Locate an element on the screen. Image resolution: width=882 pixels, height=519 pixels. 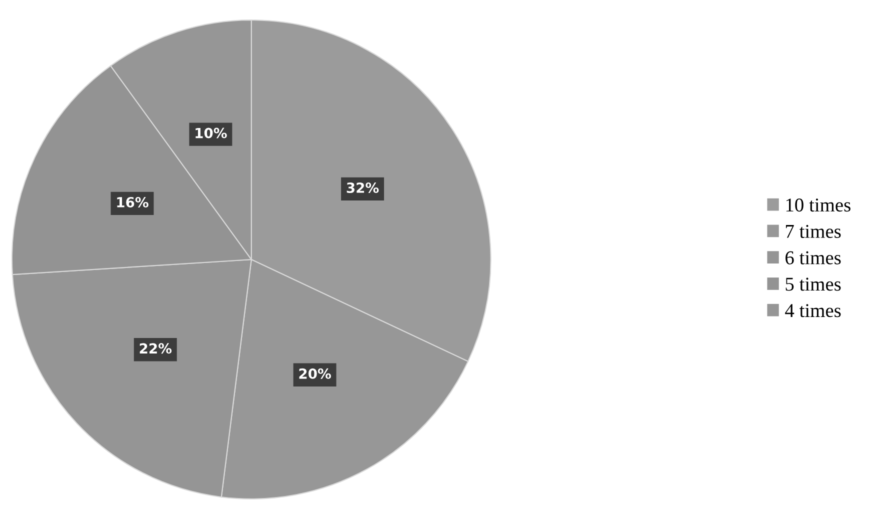
legend-label: 4 times is located at coordinates (813, 311).